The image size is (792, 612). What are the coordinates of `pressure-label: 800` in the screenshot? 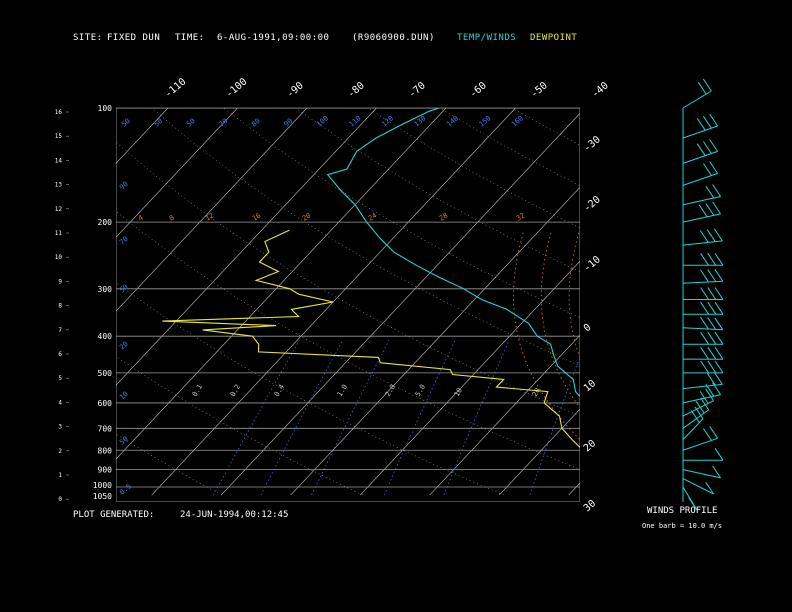 It's located at (105, 450).